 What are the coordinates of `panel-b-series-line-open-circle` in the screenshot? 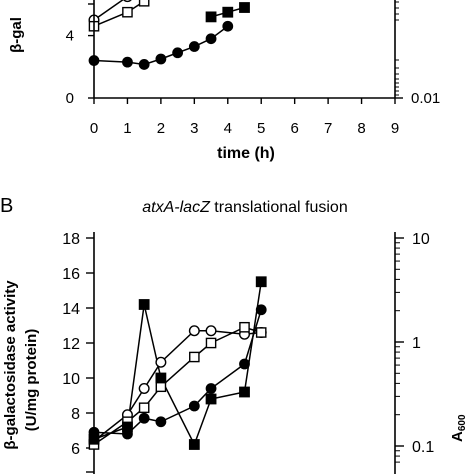 It's located at (177, 386).